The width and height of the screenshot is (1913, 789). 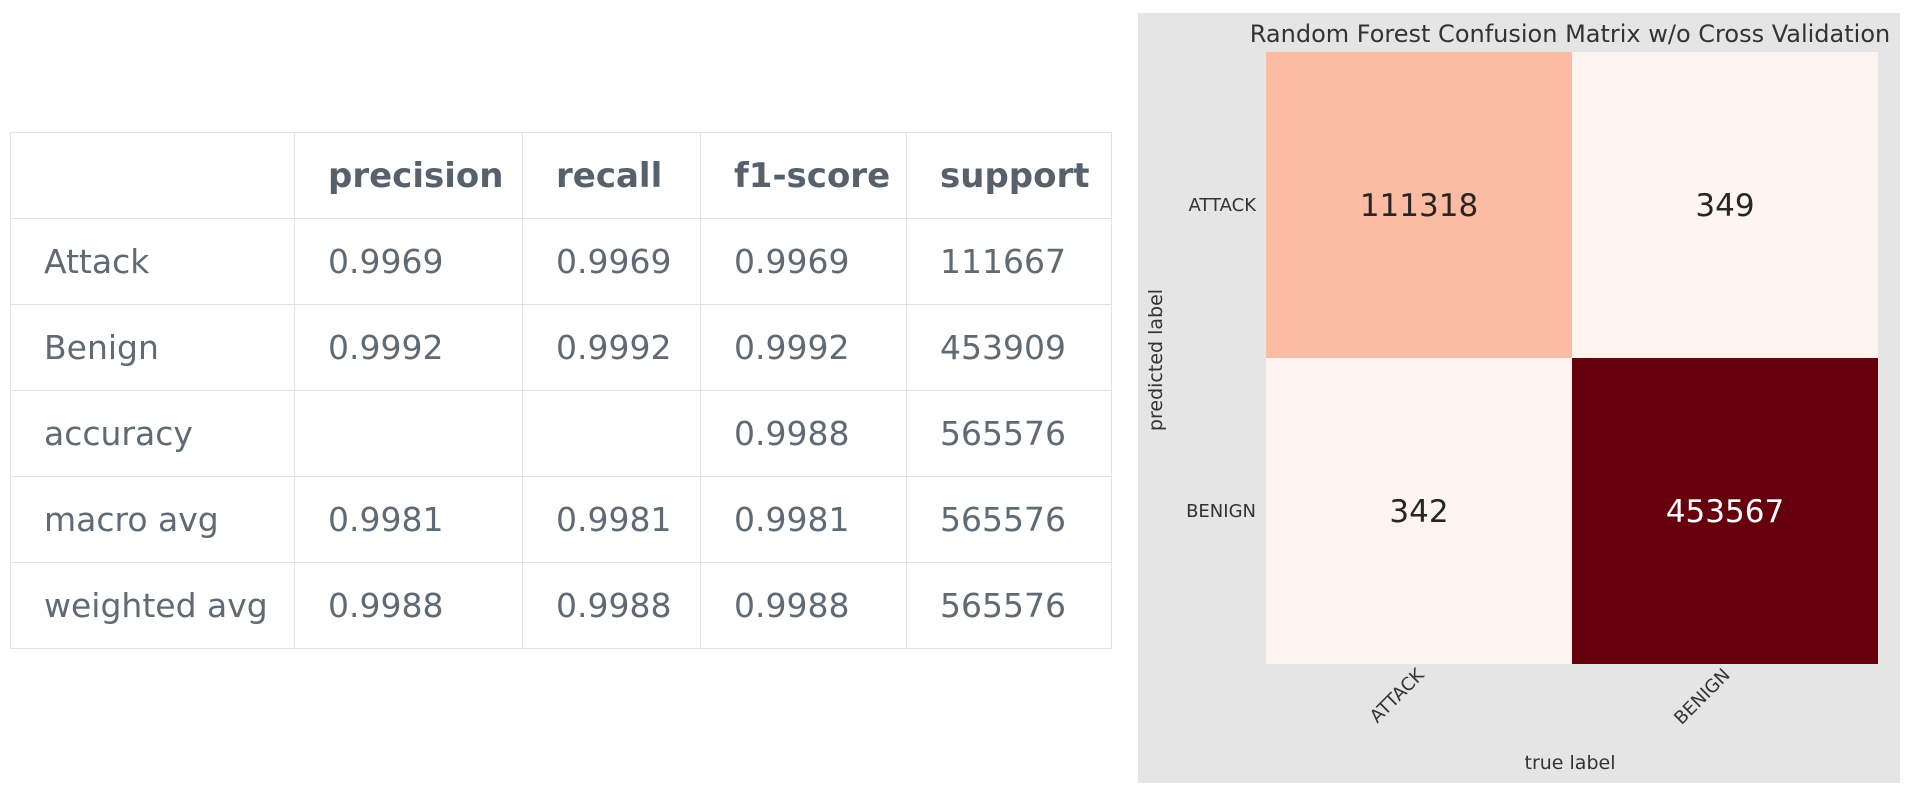 I want to click on heatmap-value-label: 111318, so click(x=1419, y=206).